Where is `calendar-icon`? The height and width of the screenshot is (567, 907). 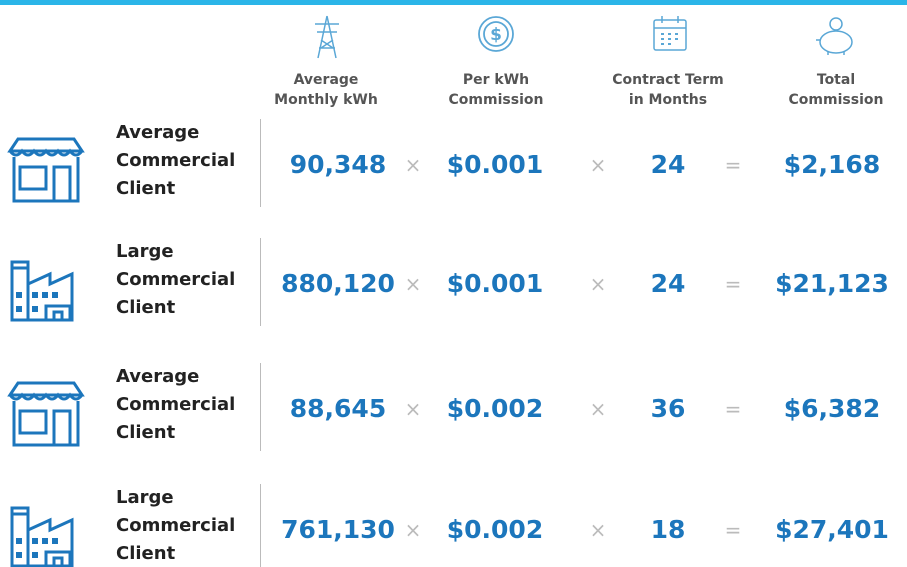
calendar-icon is located at coordinates (670, 33).